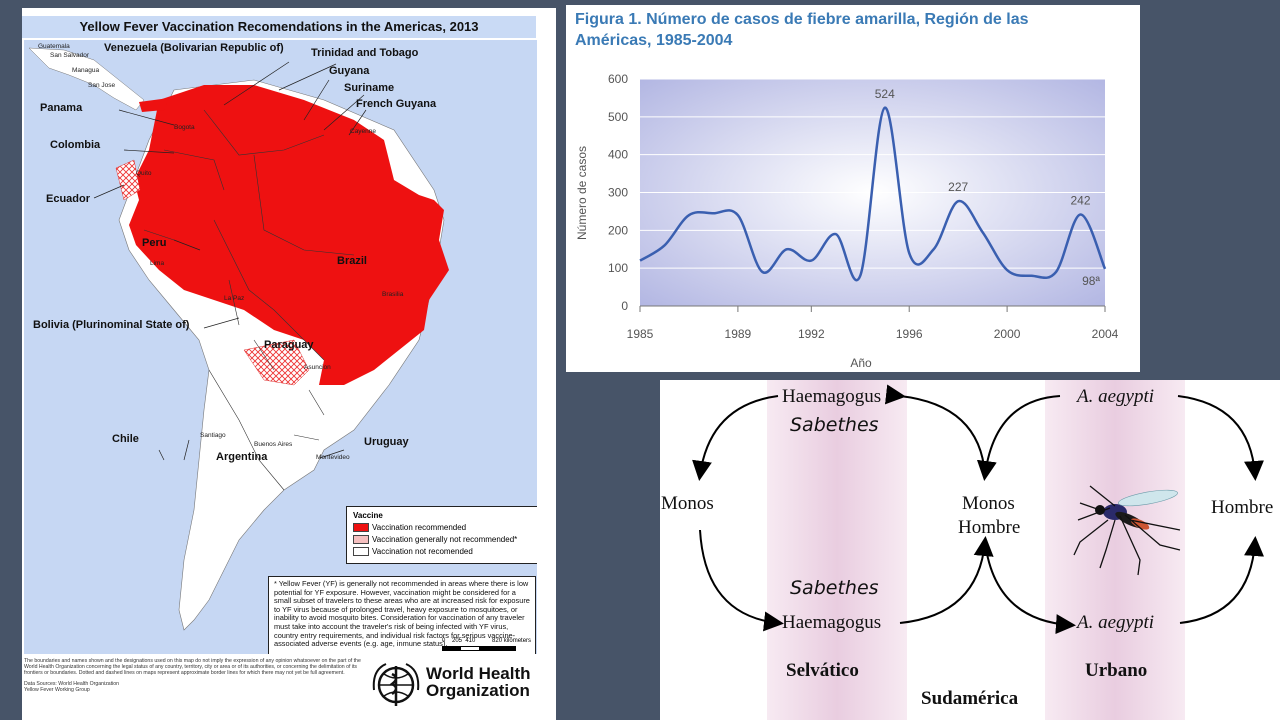  I want to click on label-guyana: Guyana, so click(349, 71).